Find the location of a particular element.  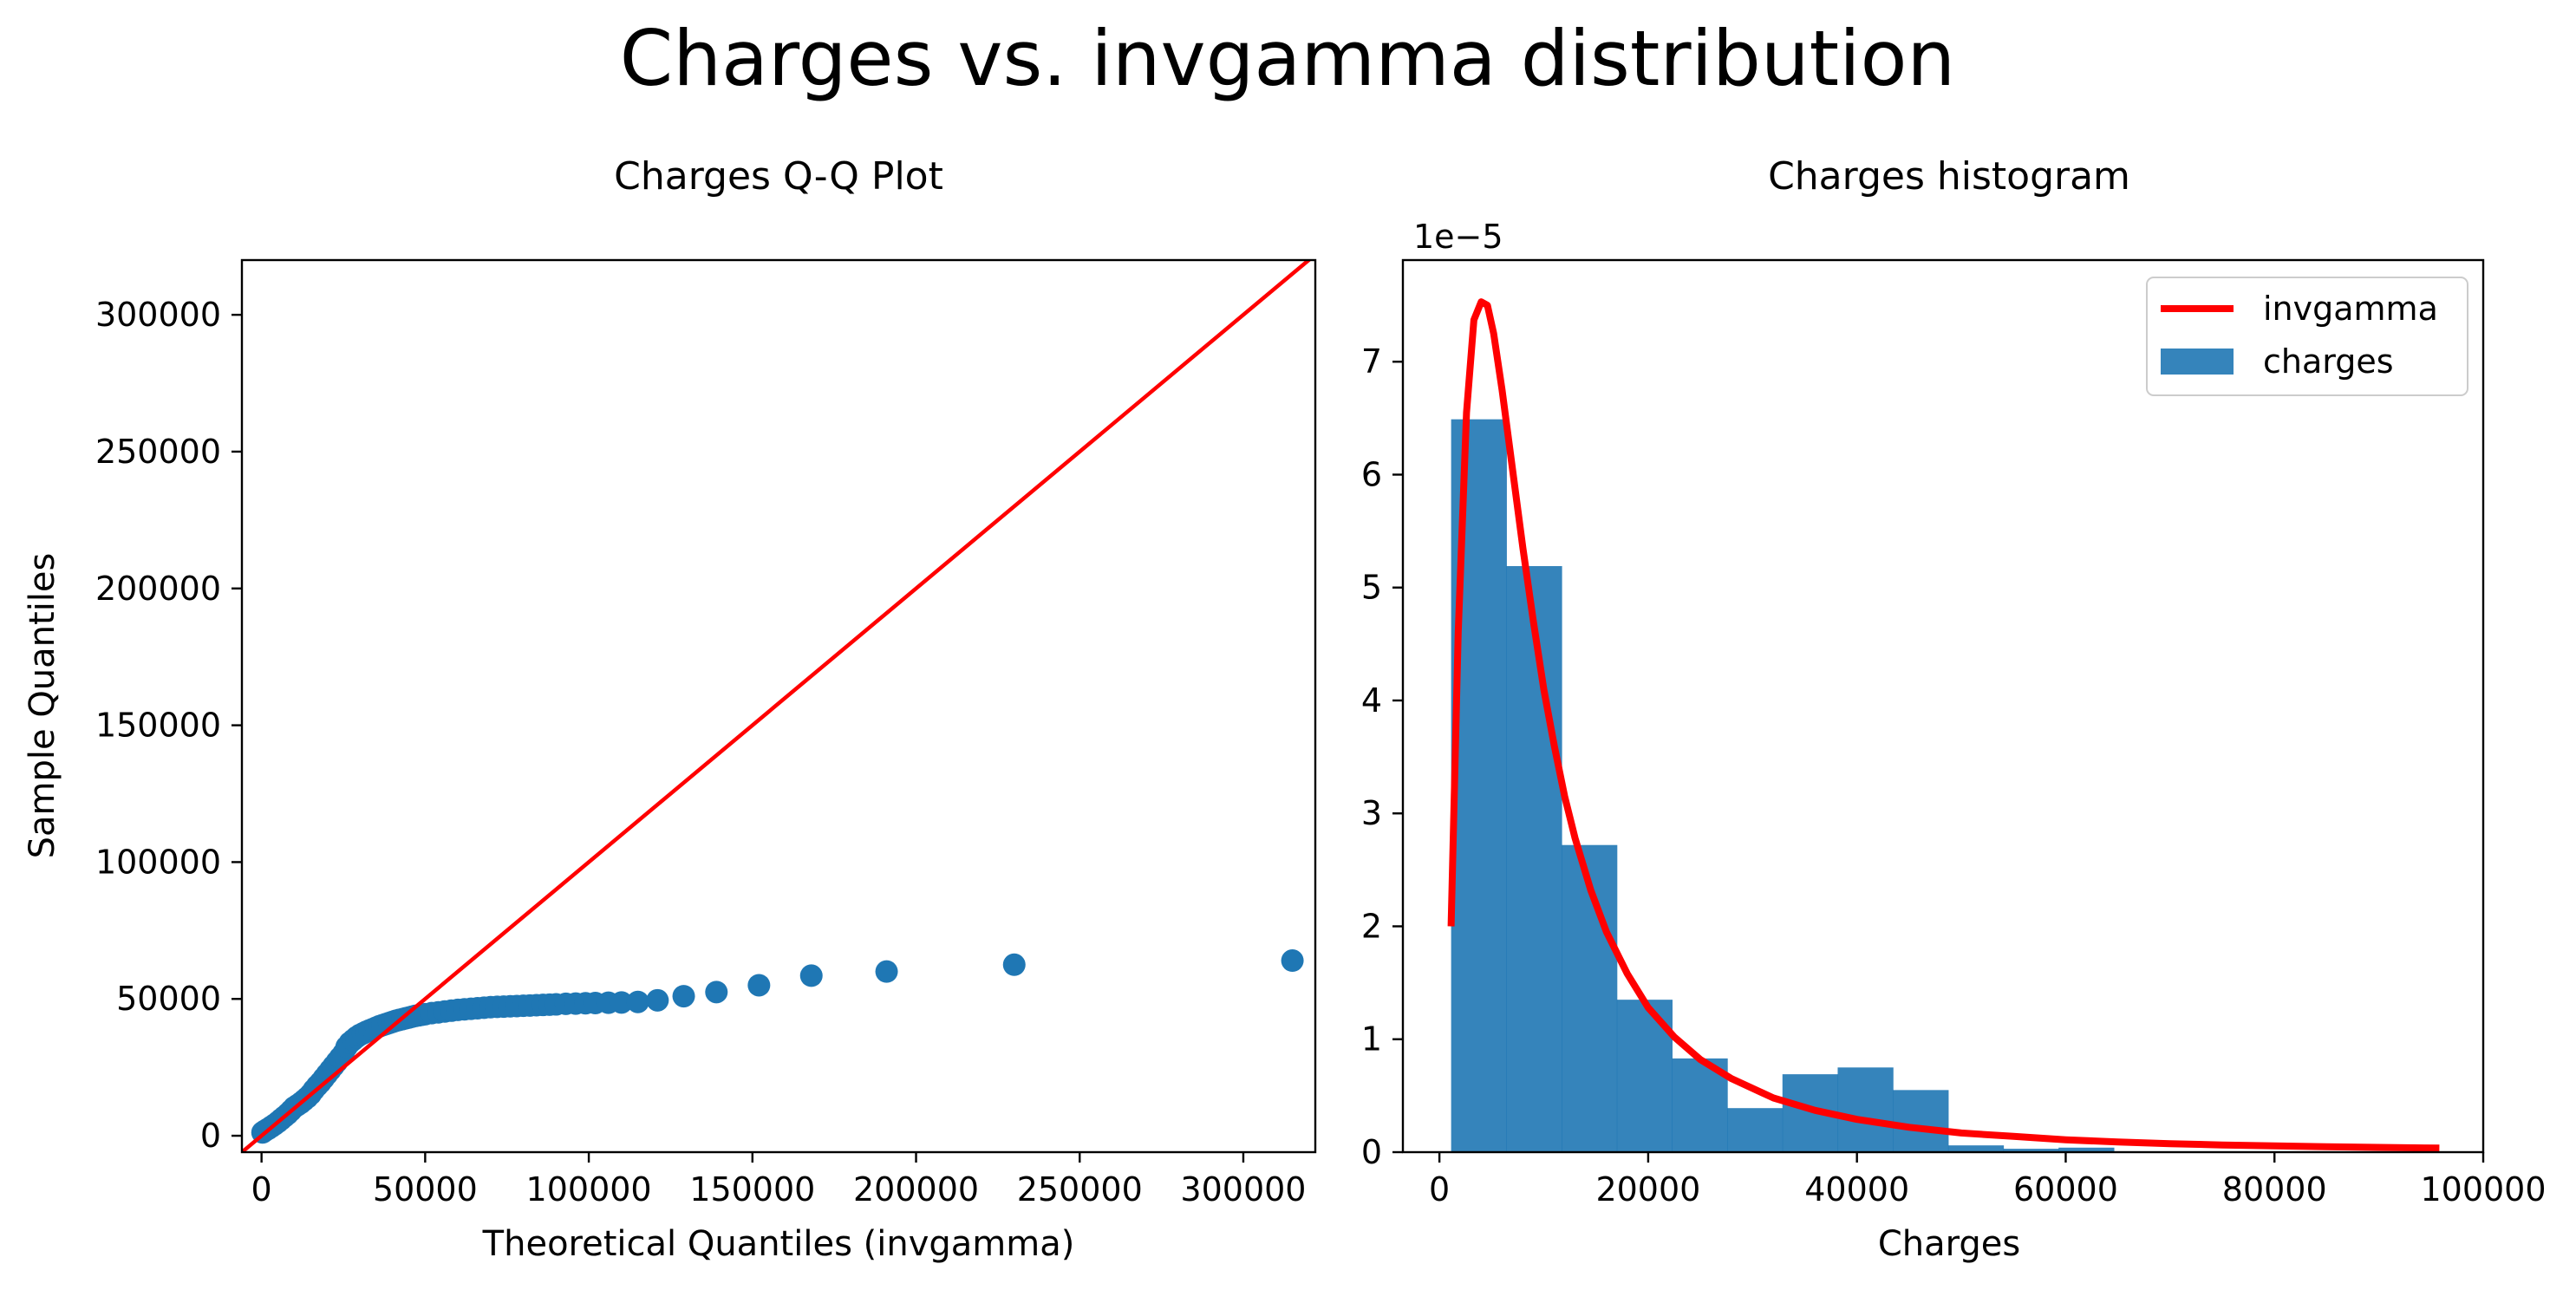

y-tick-label: 200000 is located at coordinates (158, 589).